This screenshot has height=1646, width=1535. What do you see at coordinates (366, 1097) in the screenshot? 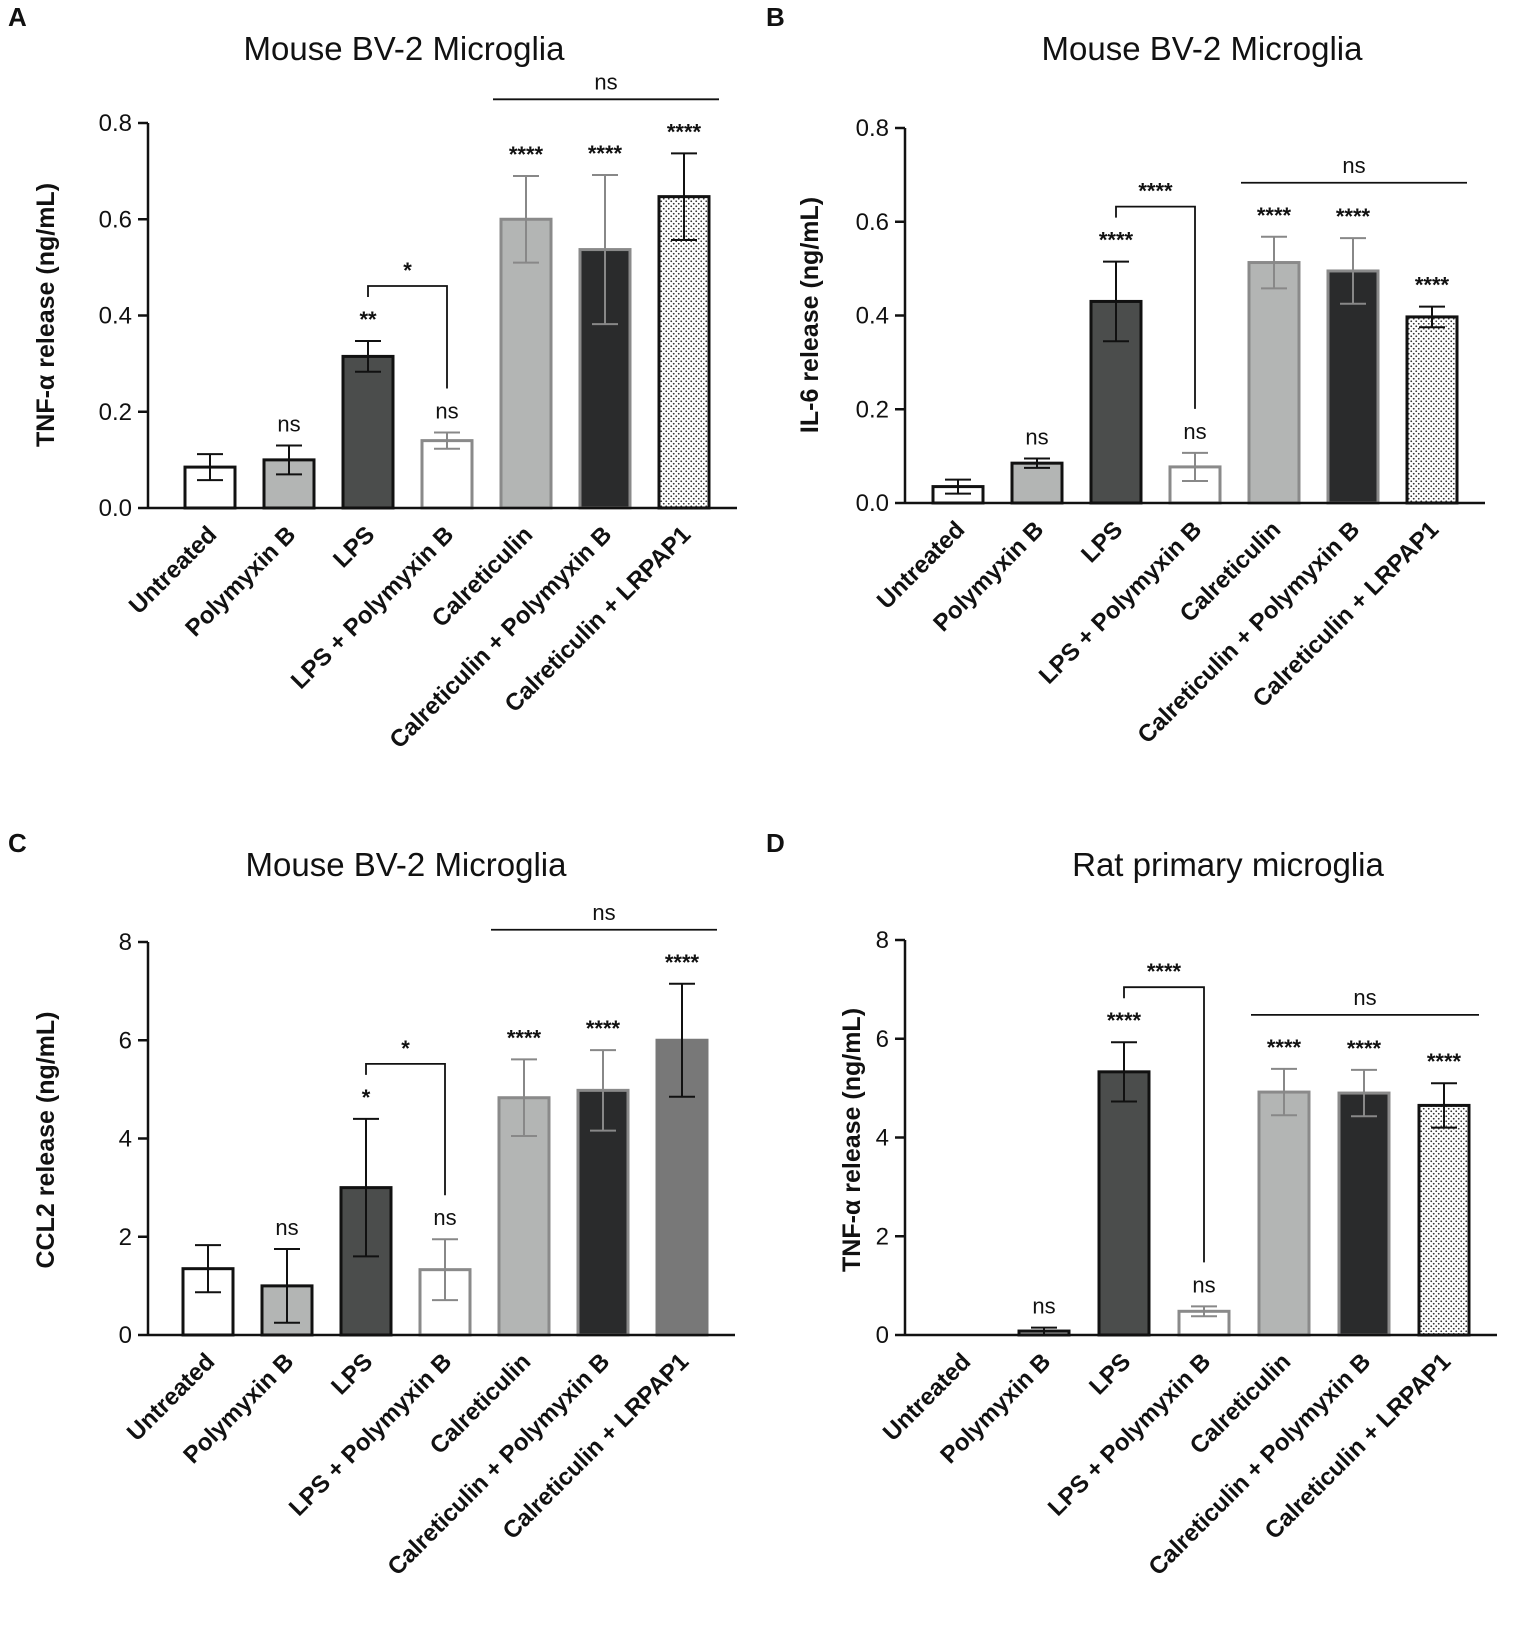
I see `significance-label: *` at bounding box center [366, 1097].